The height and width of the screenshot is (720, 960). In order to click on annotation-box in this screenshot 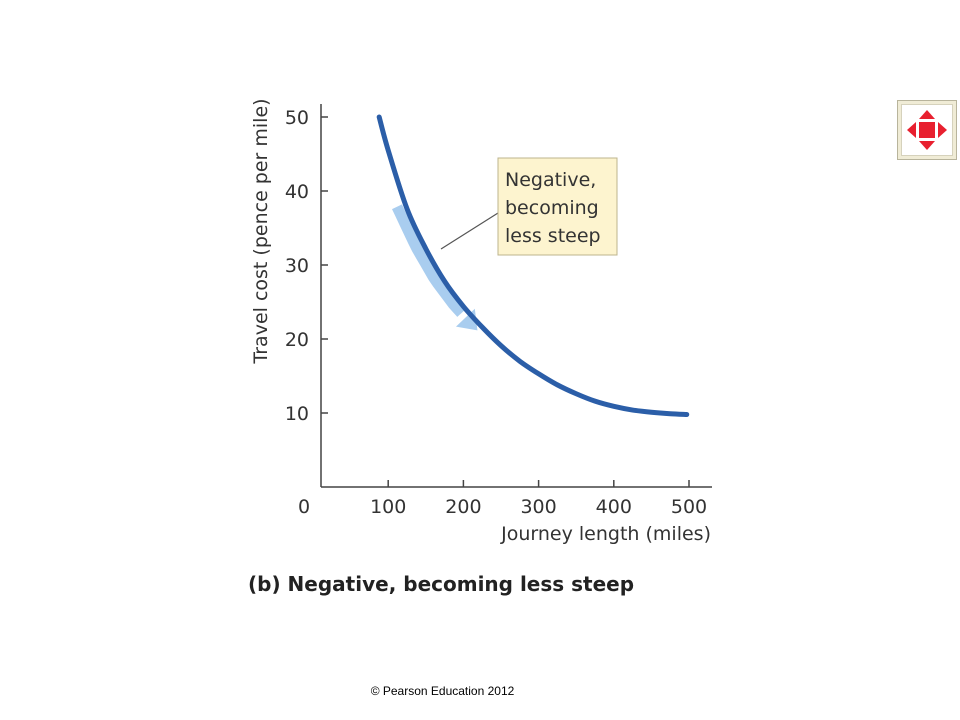, I will do `click(557, 206)`.